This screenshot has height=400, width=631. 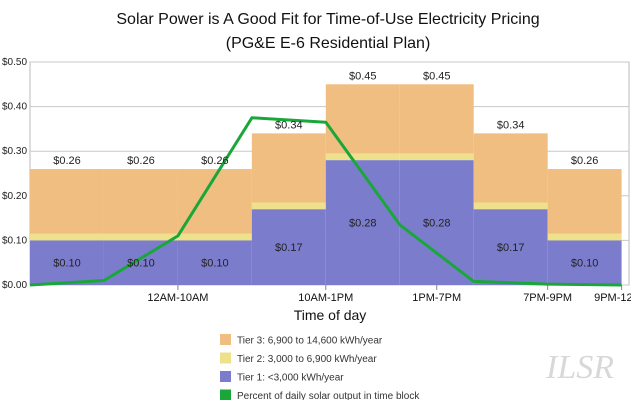 I want to click on ilsr-logo: ILSR, so click(x=579, y=367).